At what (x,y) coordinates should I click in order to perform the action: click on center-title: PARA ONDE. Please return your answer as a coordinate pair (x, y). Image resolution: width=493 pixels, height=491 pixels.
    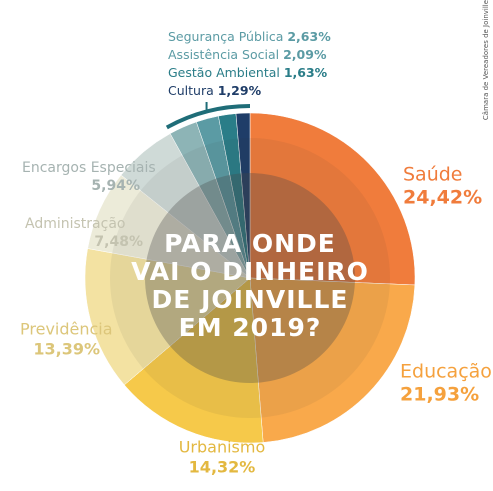
    Looking at the image, I should click on (250, 243).